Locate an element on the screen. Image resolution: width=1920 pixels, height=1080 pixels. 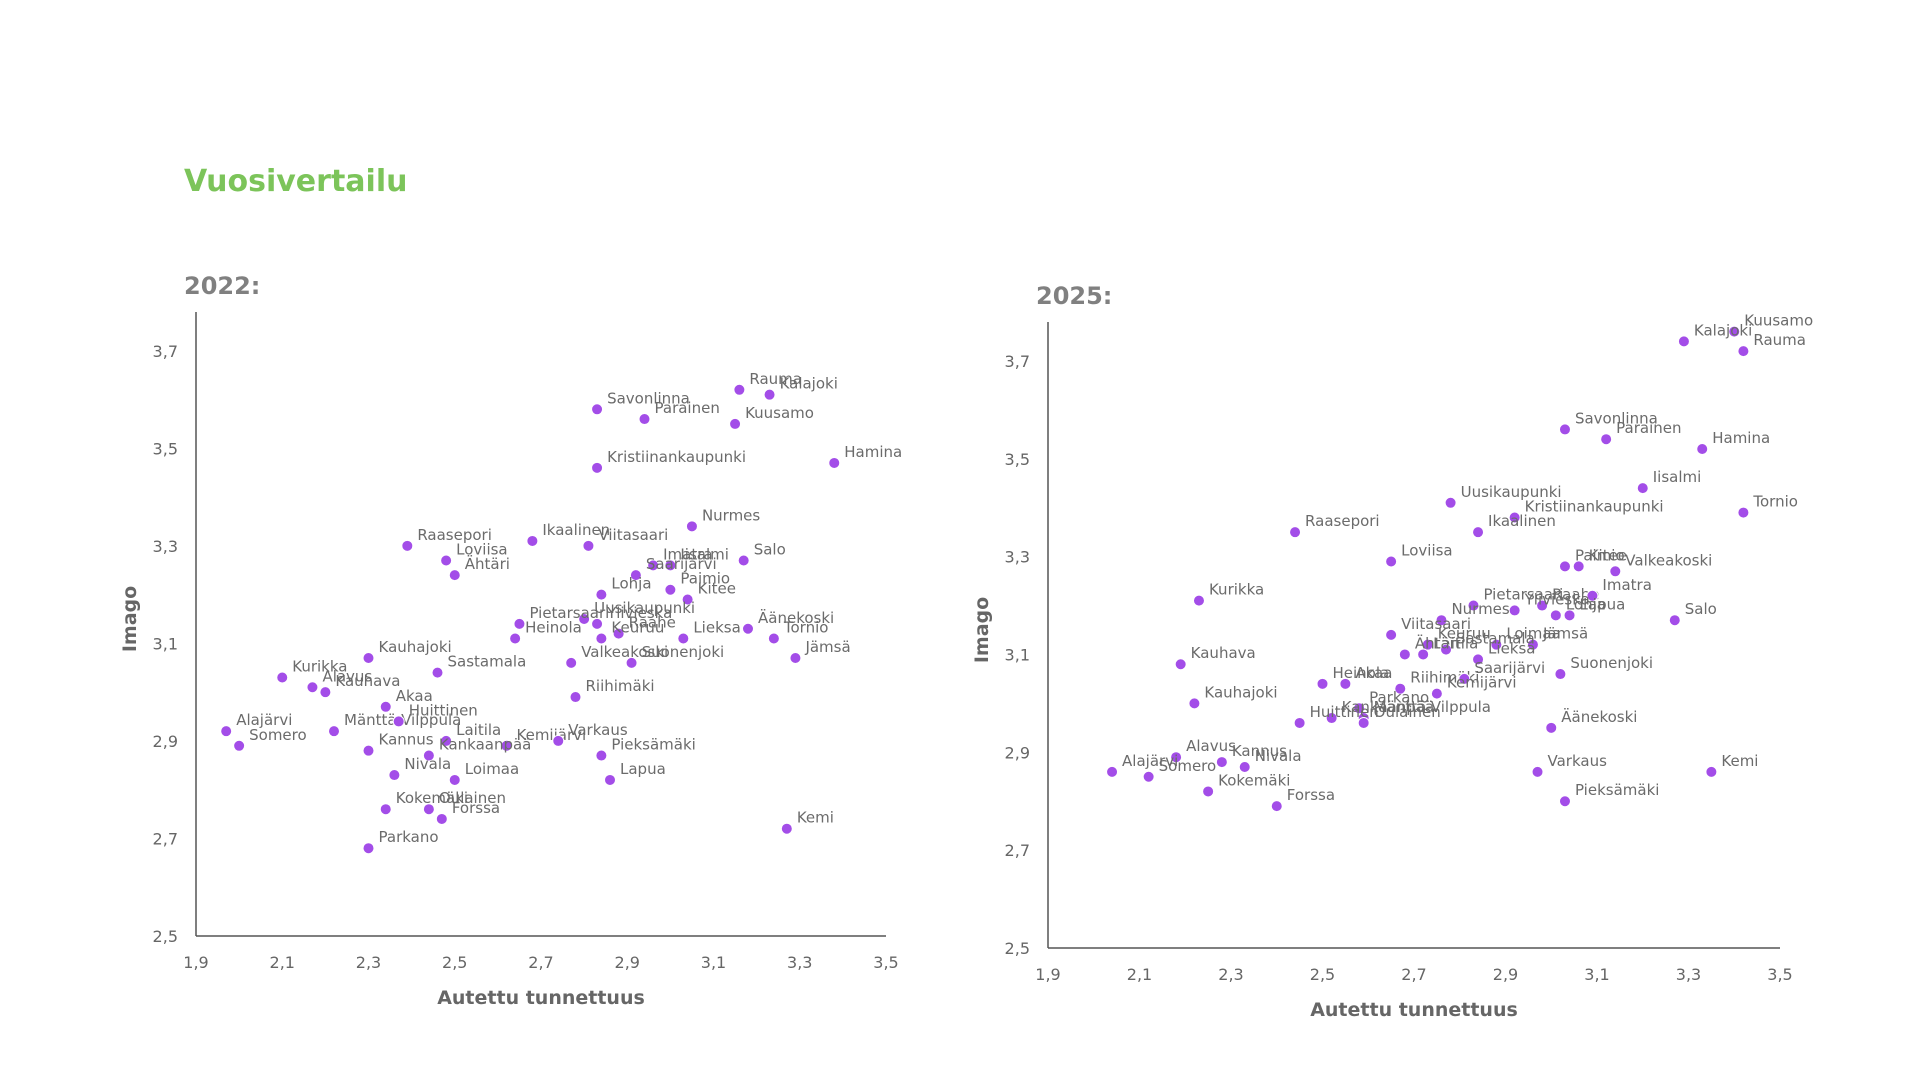
chart-2025-x-tick-label: 2,9 is located at coordinates (1505, 974).